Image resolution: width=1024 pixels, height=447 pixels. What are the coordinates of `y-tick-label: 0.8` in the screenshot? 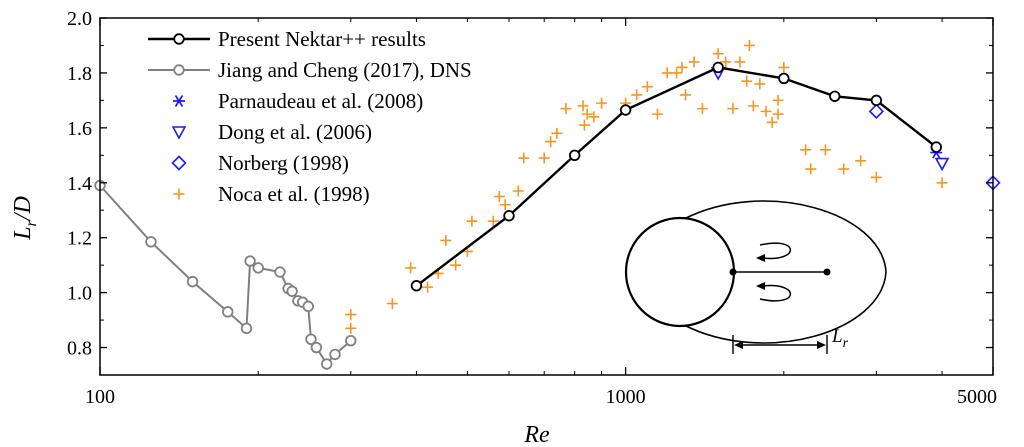 It's located at (79, 349).